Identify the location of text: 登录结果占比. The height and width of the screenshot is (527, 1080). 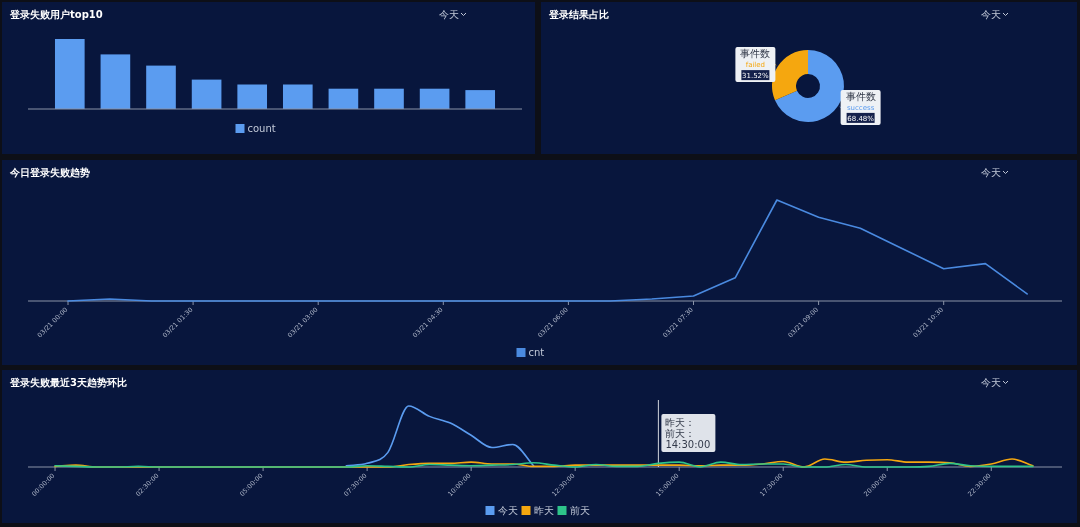
(578, 14).